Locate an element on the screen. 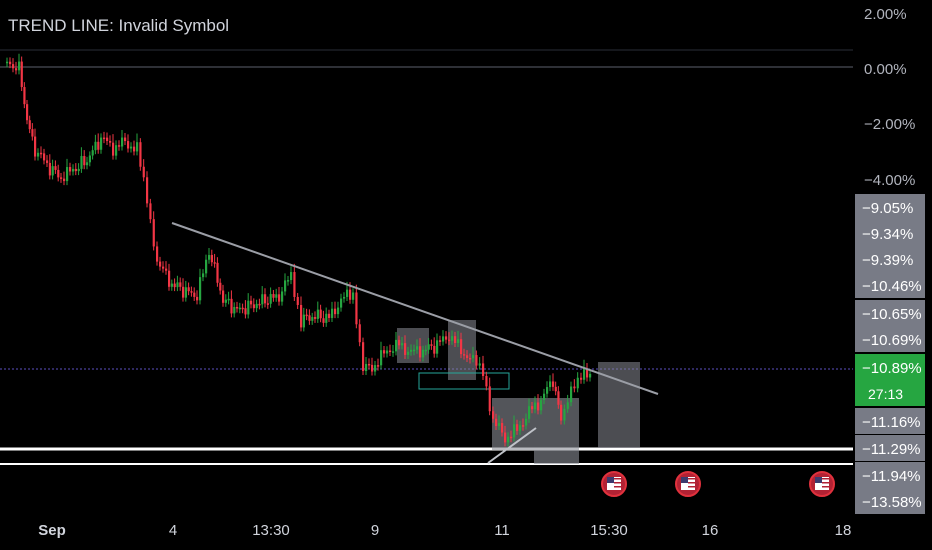 The image size is (932, 550). y-tick-label: 2.00% is located at coordinates (885, 14).